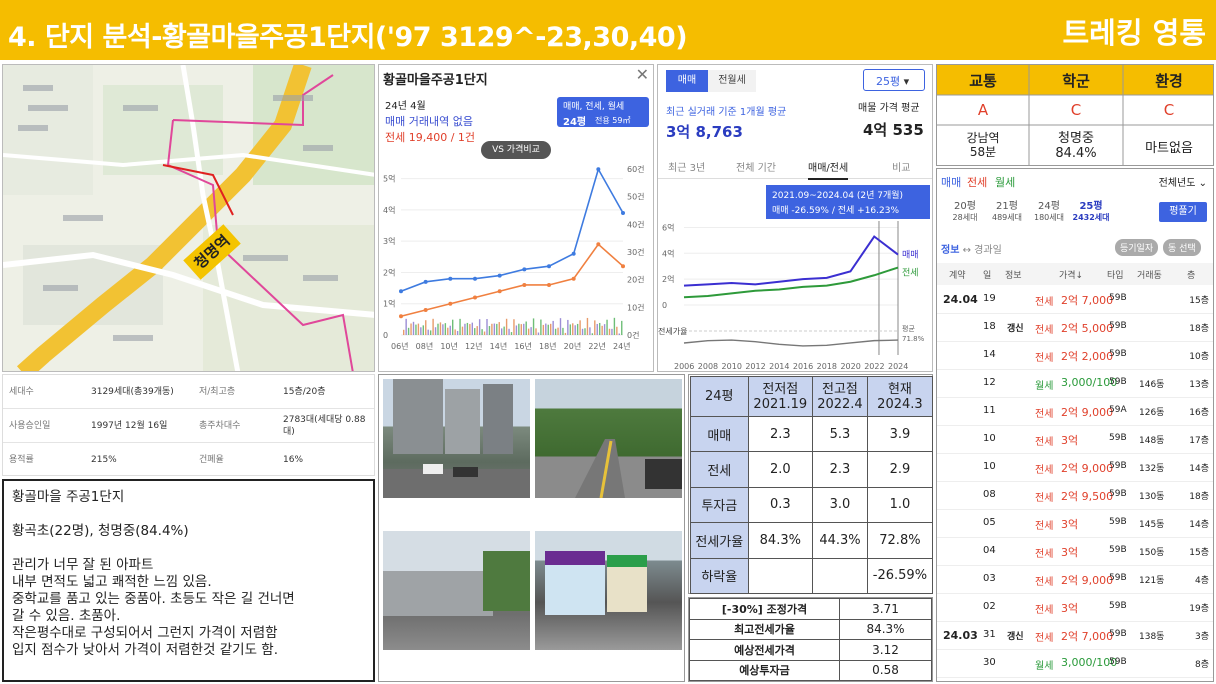 The width and height of the screenshot is (1216, 684). What do you see at coordinates (1049, 210) in the screenshot?
I see `pyeong-option: 24평 180세대` at bounding box center [1049, 210].